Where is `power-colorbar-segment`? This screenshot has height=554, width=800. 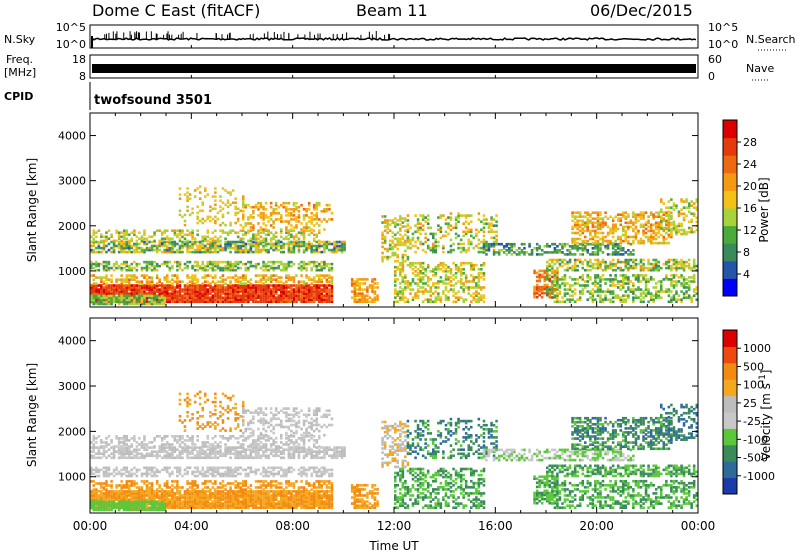
power-colorbar-segment is located at coordinates (730, 146).